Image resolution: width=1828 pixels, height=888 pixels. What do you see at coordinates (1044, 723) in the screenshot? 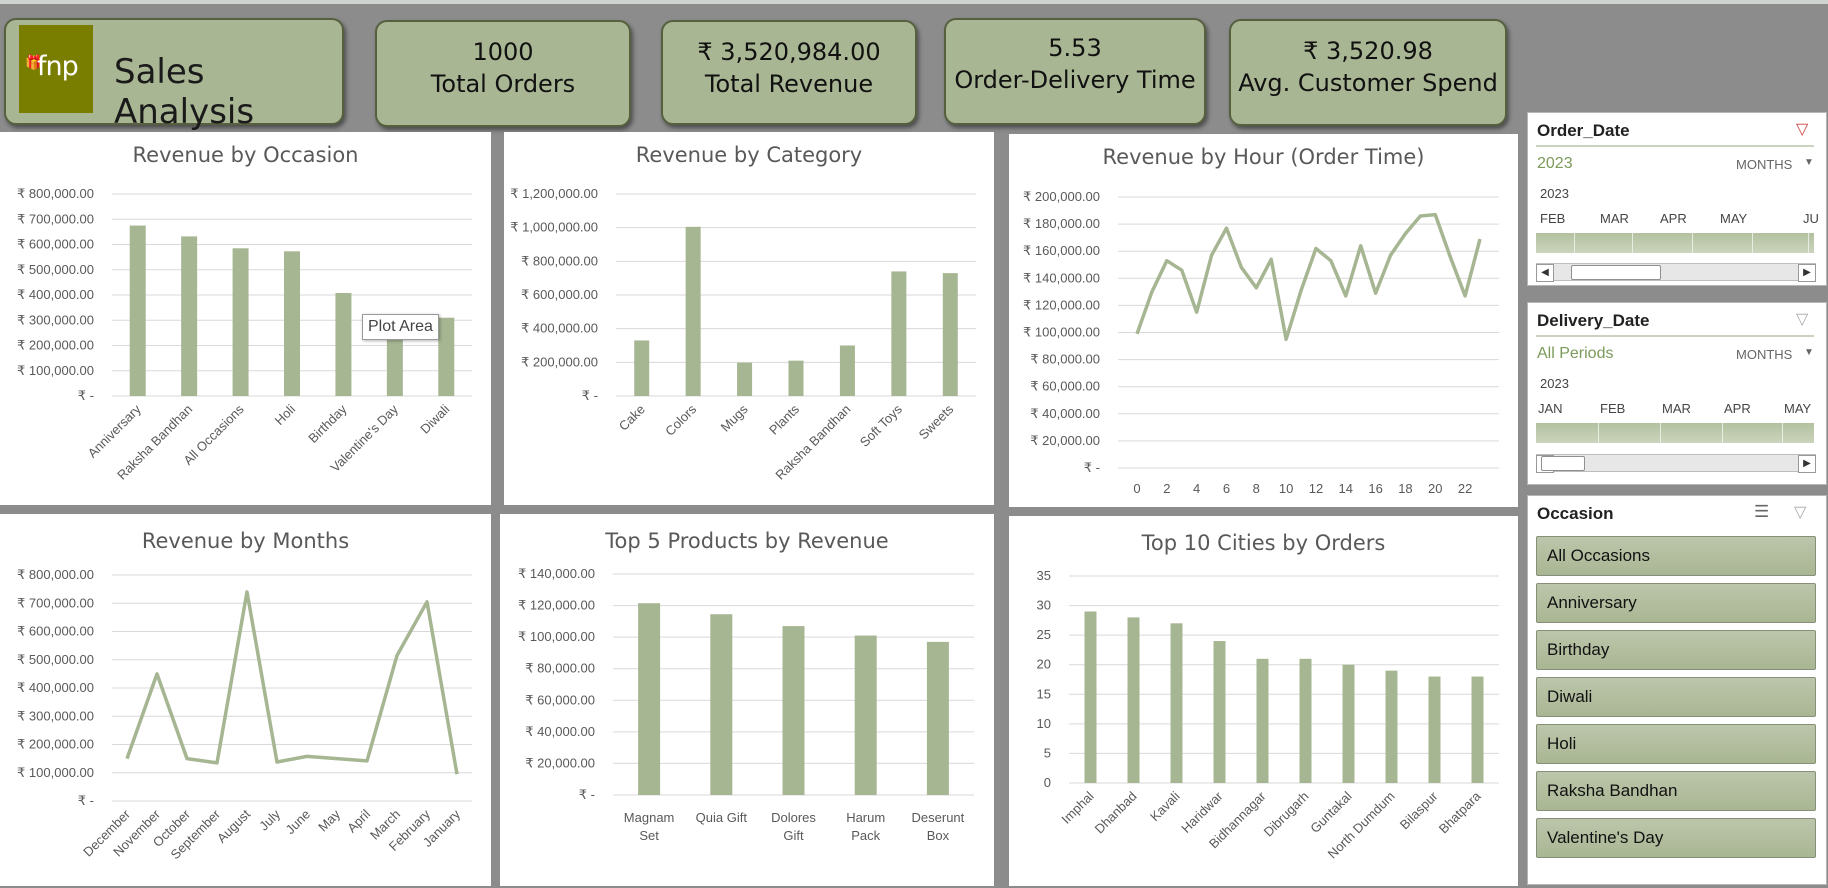
I see `y-tick-label: 10` at bounding box center [1044, 723].